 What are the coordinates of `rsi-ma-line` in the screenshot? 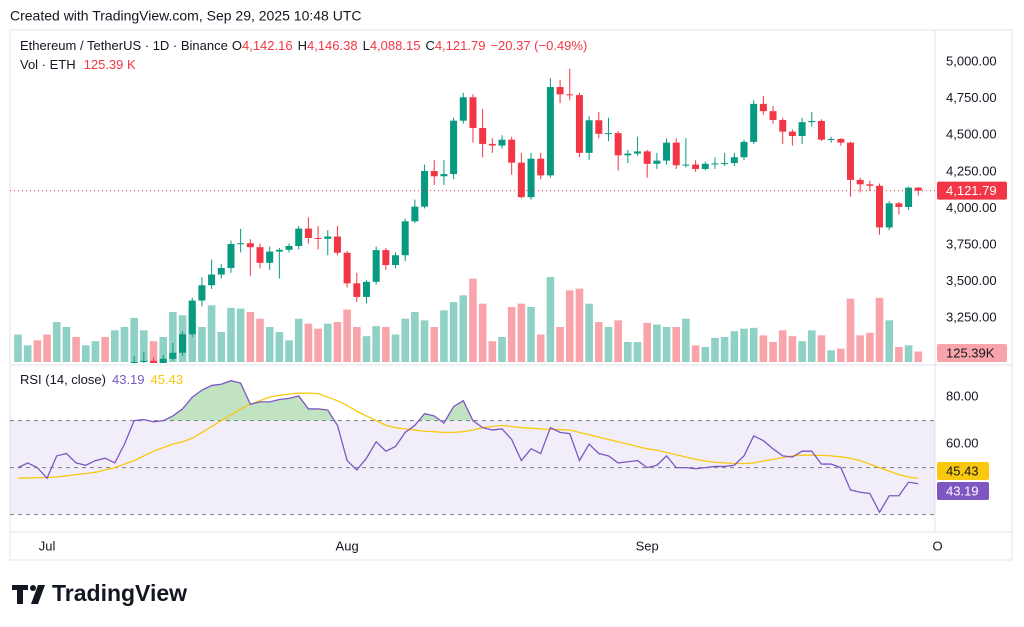 It's located at (468, 435).